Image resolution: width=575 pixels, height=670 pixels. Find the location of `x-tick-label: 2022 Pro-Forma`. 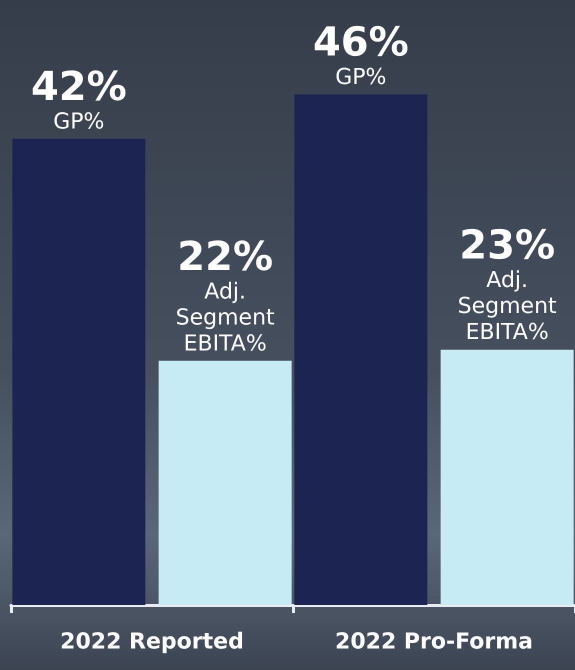

x-tick-label: 2022 Pro-Forma is located at coordinates (434, 642).